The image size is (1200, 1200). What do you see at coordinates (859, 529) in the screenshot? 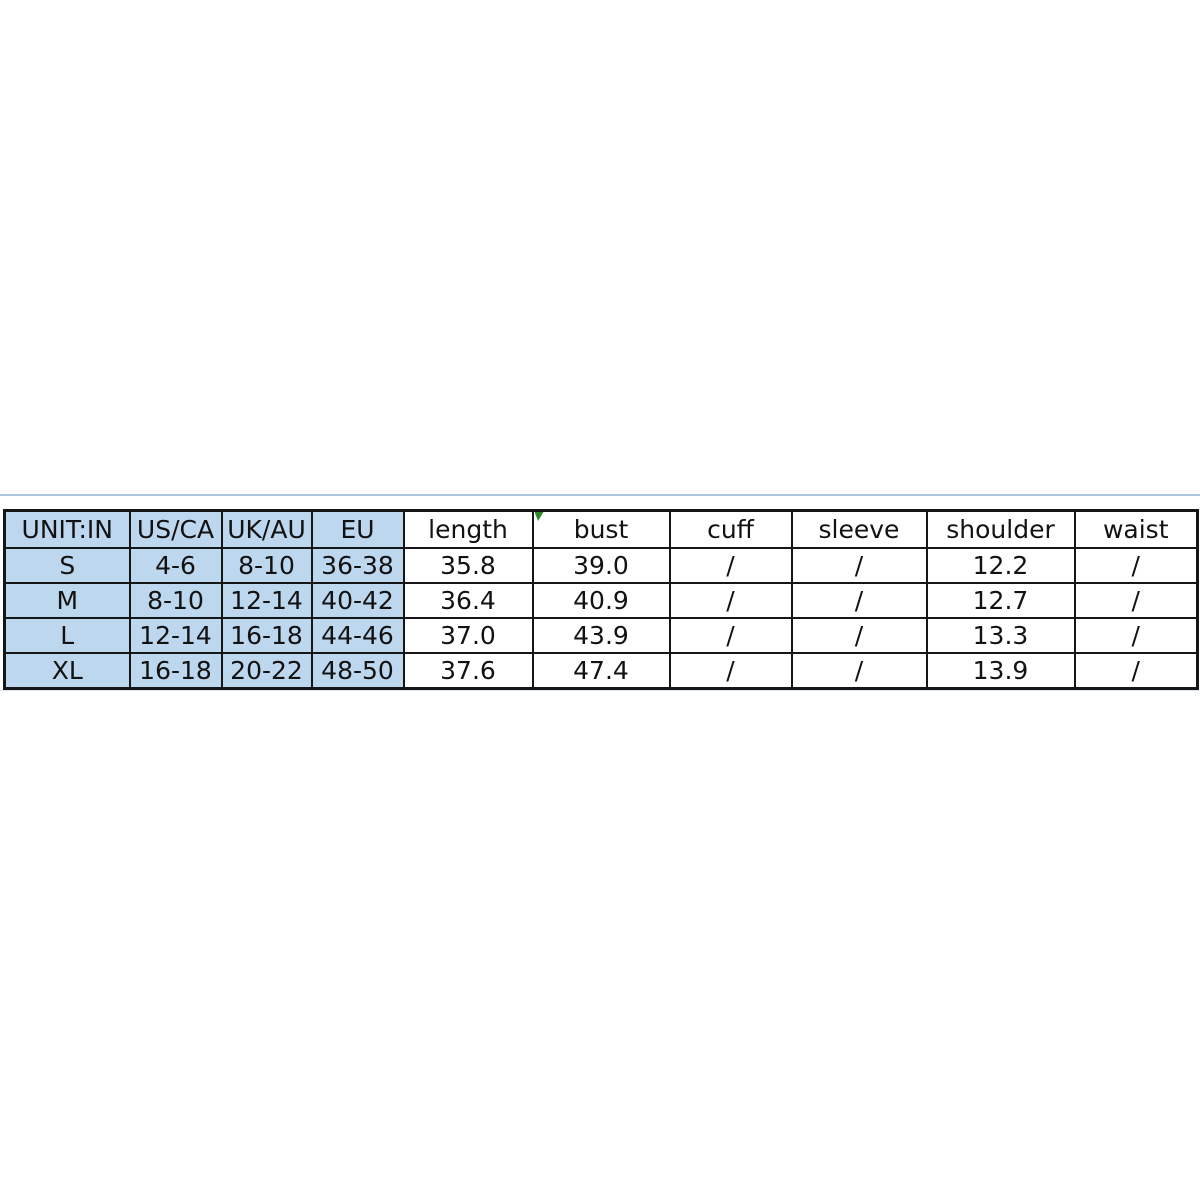
I see `column-header-sleeve: sleeve` at bounding box center [859, 529].